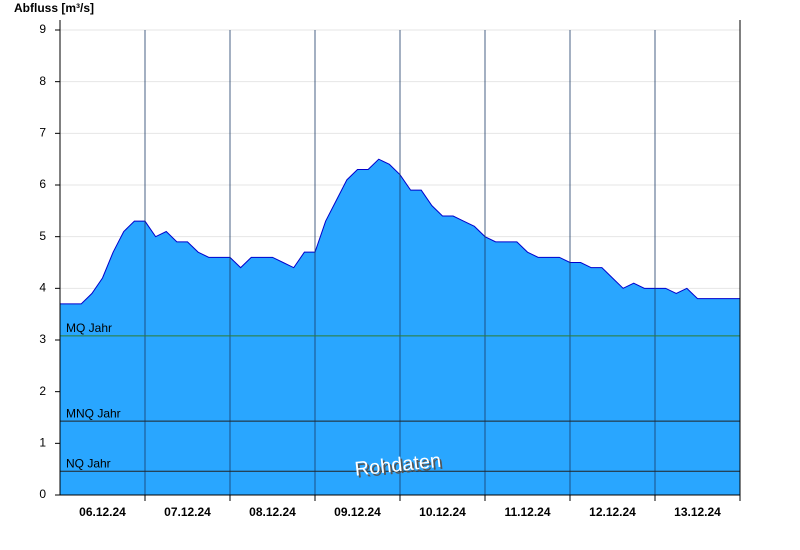  Describe the element at coordinates (88, 463) in the screenshot. I see `reference-label: NQ Jahr` at that location.